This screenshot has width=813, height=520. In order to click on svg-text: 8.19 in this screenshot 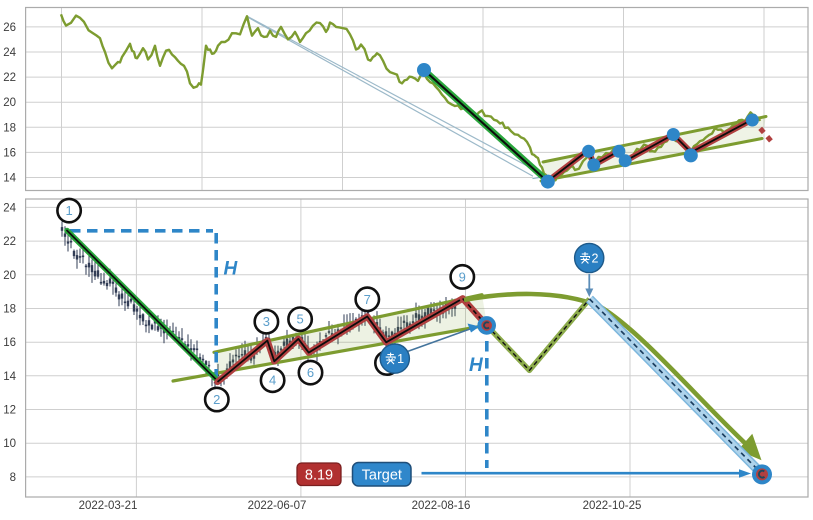, I will do `click(319, 476)`.